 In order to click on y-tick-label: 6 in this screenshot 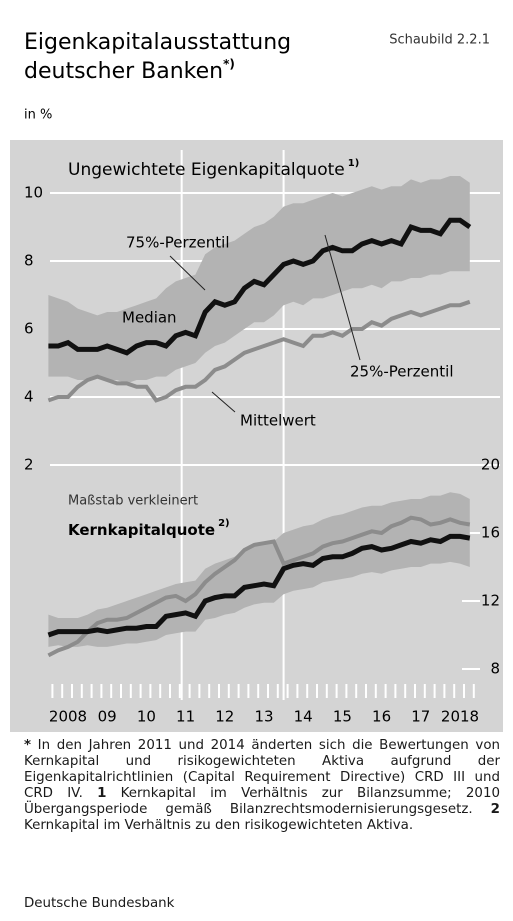, I will do `click(29, 329)`.